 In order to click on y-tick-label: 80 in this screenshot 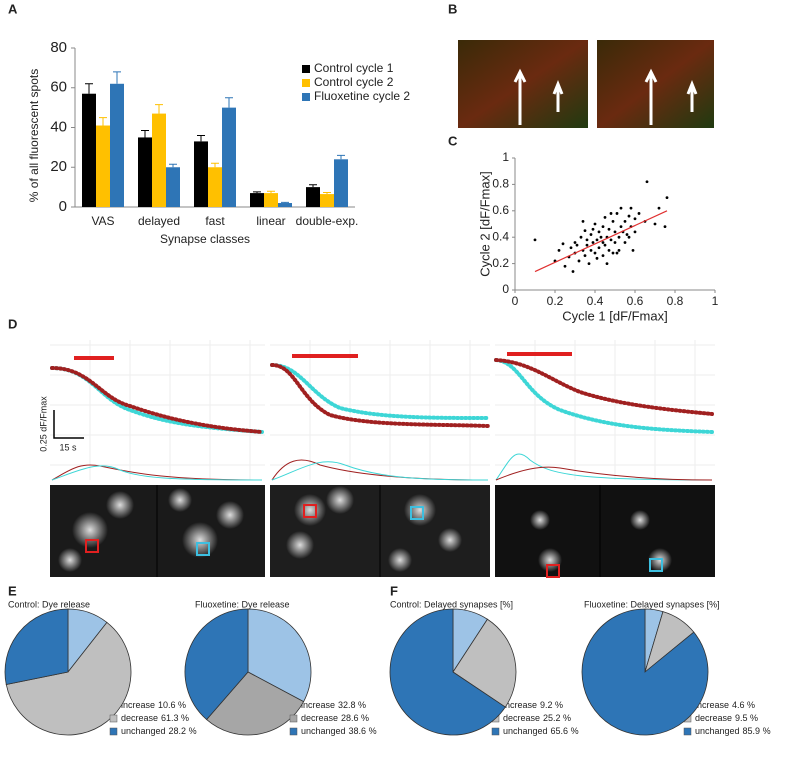, I will do `click(58, 47)`.